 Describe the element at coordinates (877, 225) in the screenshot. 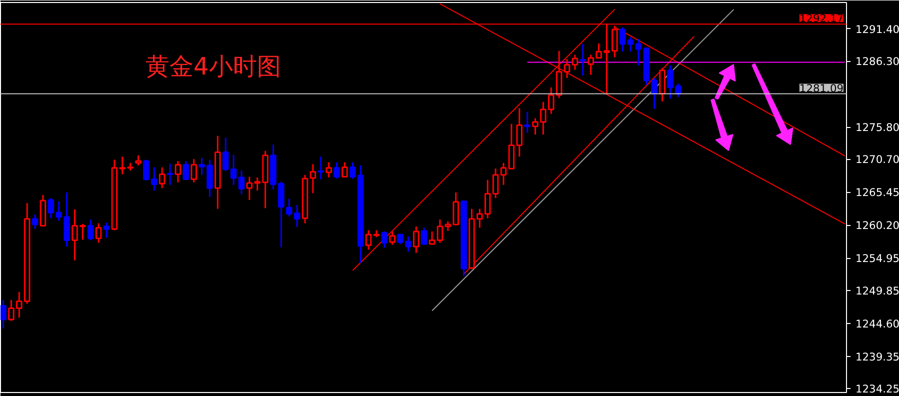

I see `y-tick-label: 1260.20` at that location.